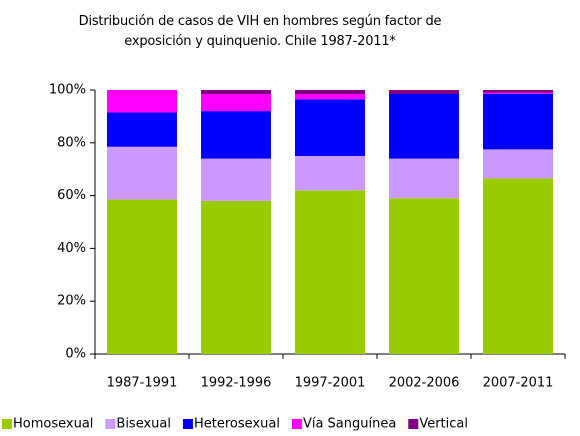  What do you see at coordinates (349, 424) in the screenshot?
I see `legend-label: Vía Sanguínea` at bounding box center [349, 424].